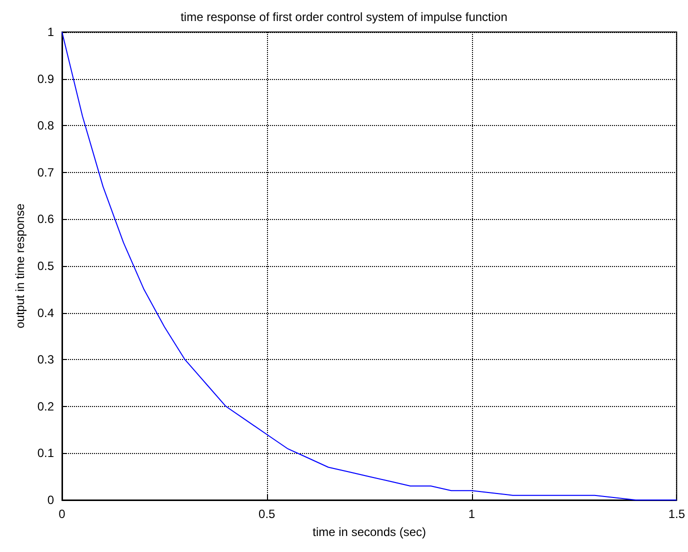  What do you see at coordinates (472, 514) in the screenshot?
I see `x-tick-label: 1` at bounding box center [472, 514].